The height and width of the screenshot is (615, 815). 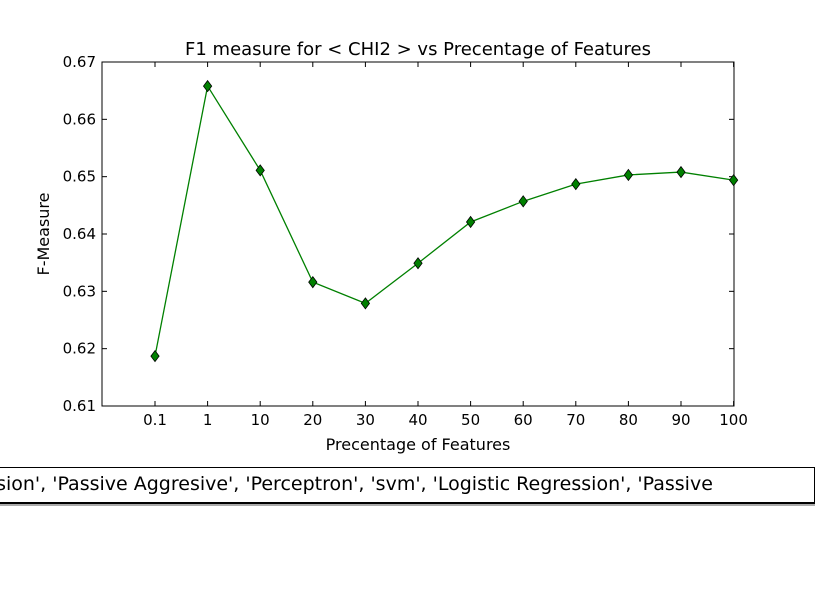 I want to click on x-tick-label: 40, so click(x=417, y=420).